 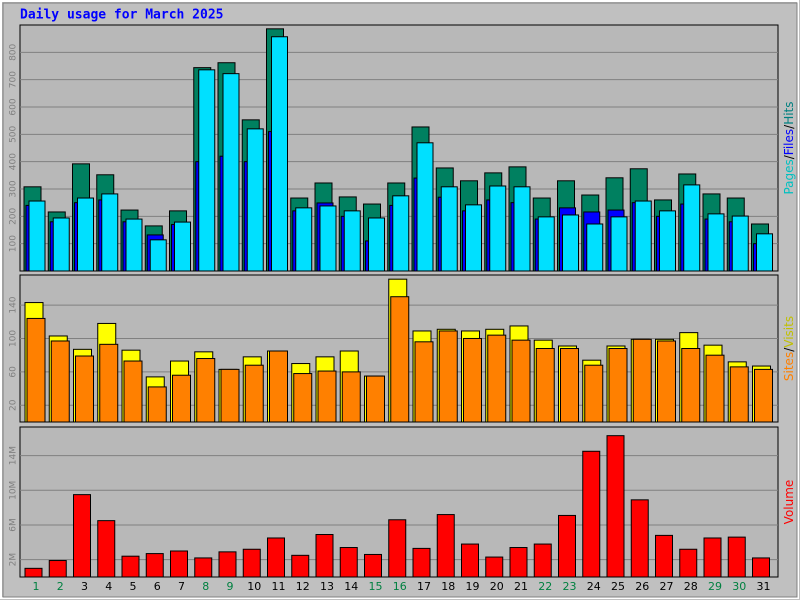 I want to click on y-tick-label: 600, so click(x=14, y=106).